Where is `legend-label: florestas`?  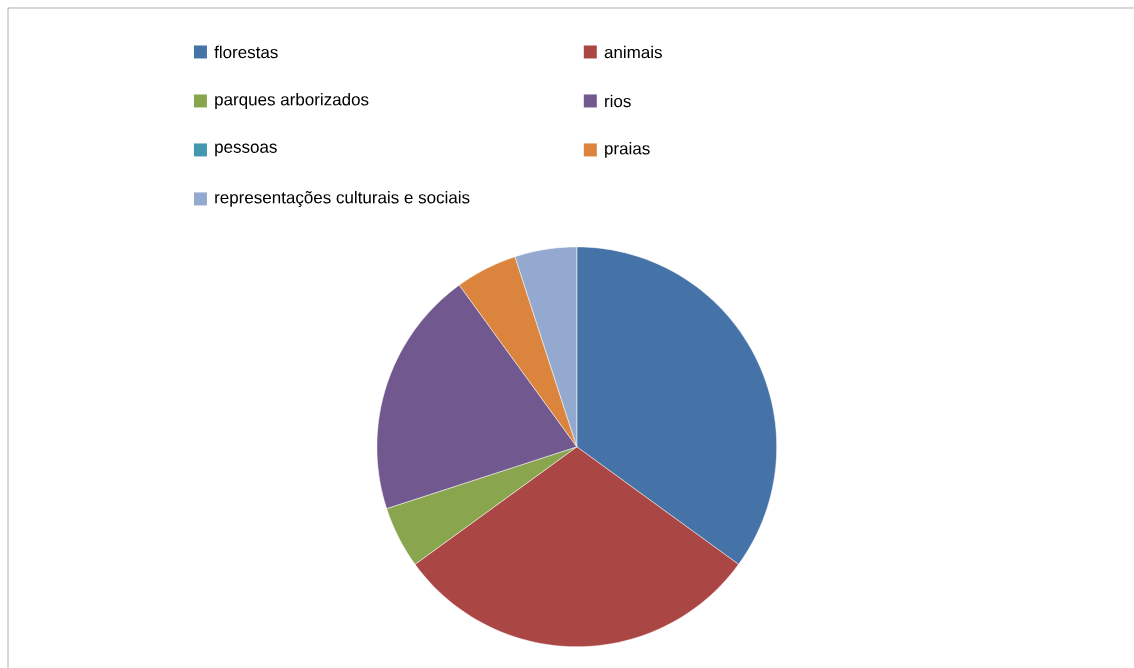
legend-label: florestas is located at coordinates (246, 52).